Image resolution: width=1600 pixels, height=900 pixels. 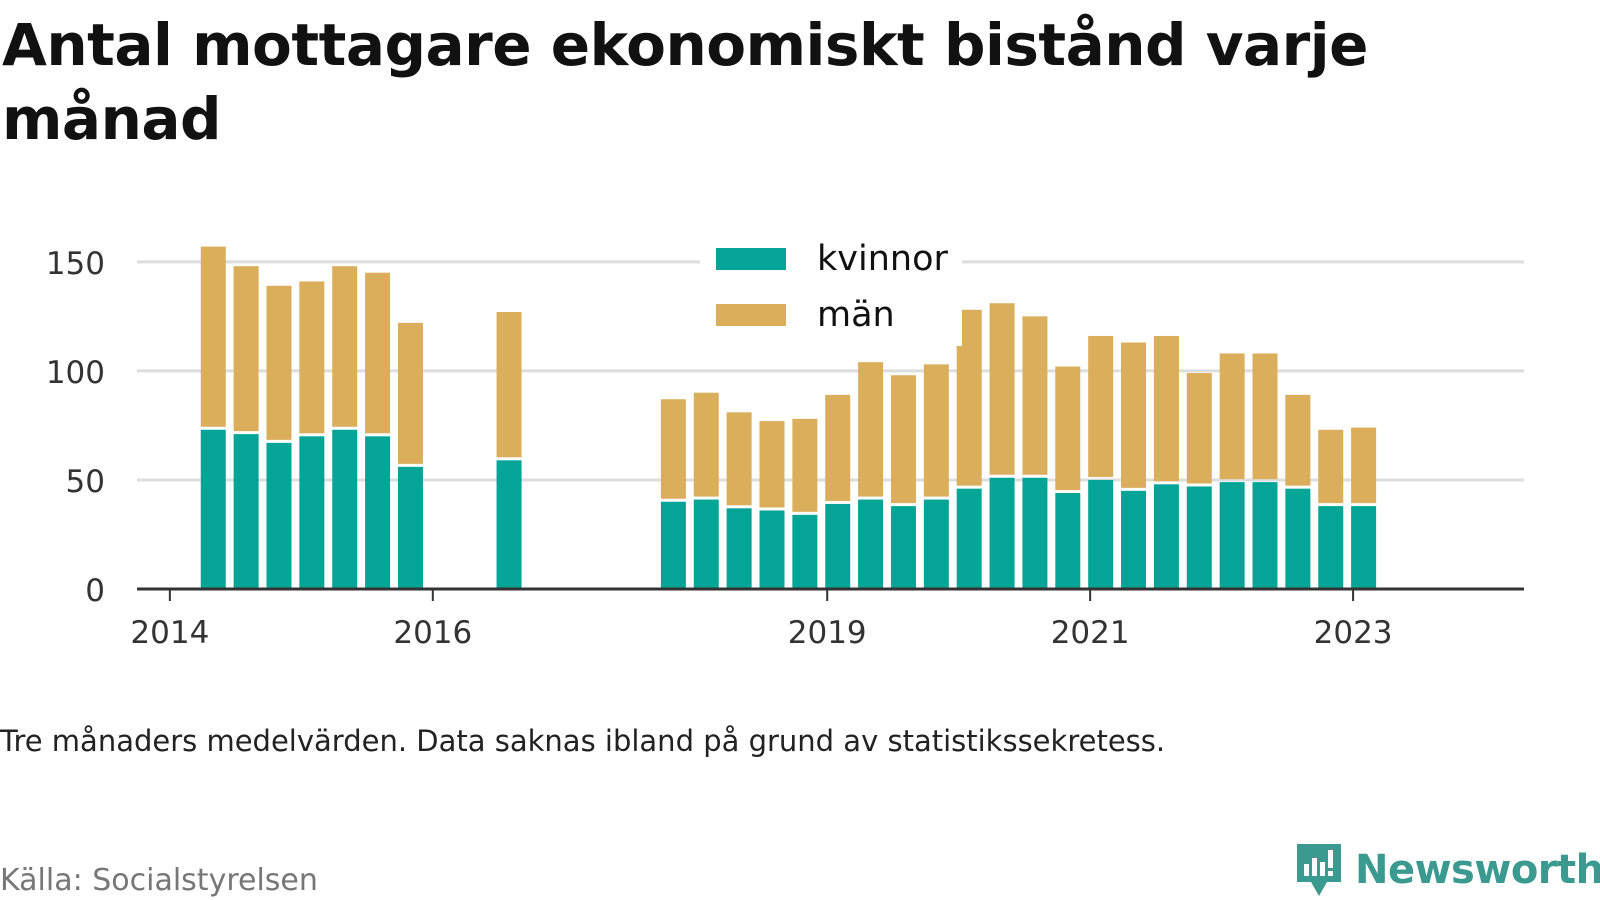 What do you see at coordinates (831, 291) in the screenshot?
I see `legend: kvinnor män` at bounding box center [831, 291].